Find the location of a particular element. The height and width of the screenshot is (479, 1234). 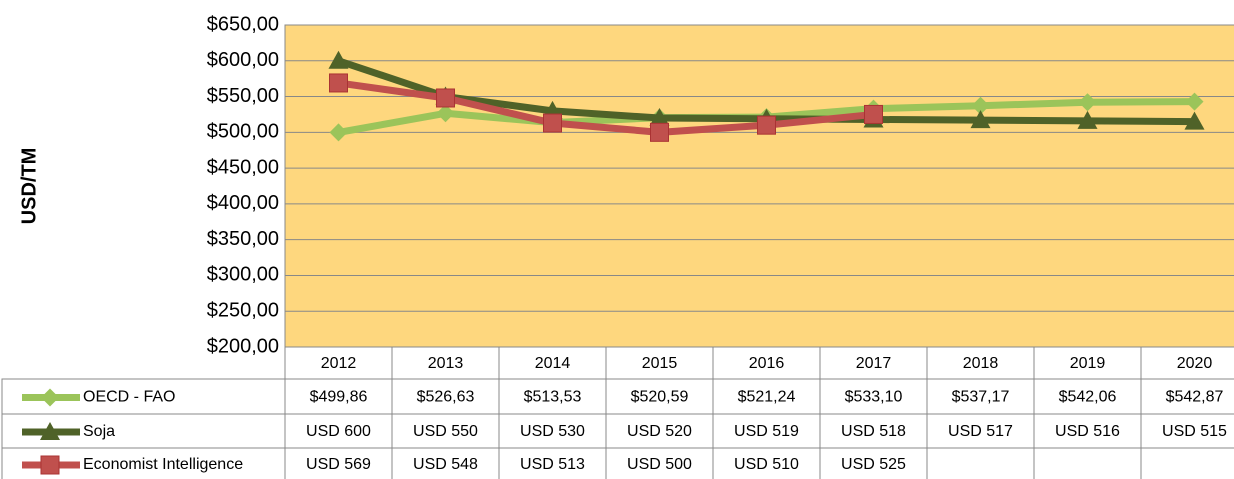

y-axis-label: USD/TM is located at coordinates (29, 186).